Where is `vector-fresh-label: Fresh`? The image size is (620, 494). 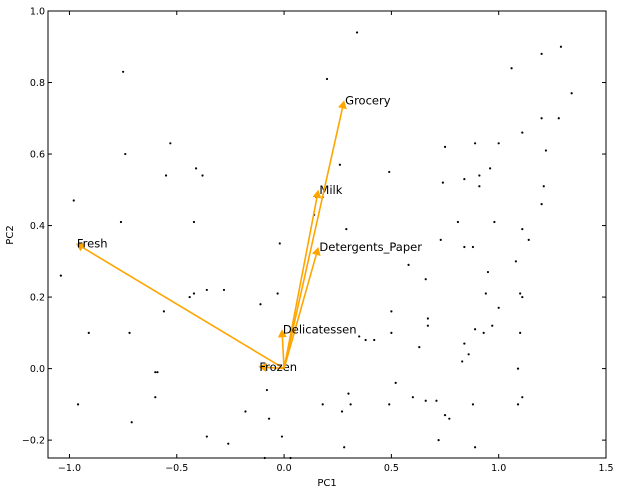
vector-fresh-label: Fresh is located at coordinates (92, 243).